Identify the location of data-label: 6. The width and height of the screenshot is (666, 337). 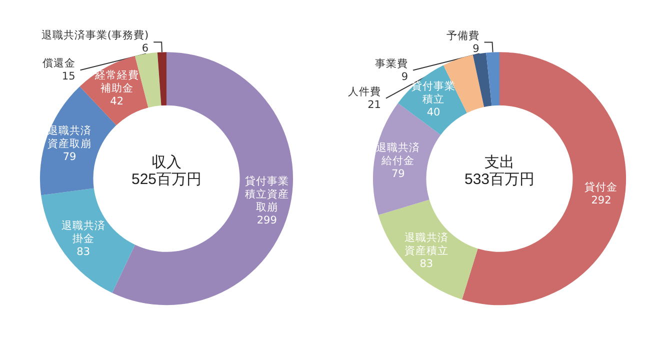
(145, 48).